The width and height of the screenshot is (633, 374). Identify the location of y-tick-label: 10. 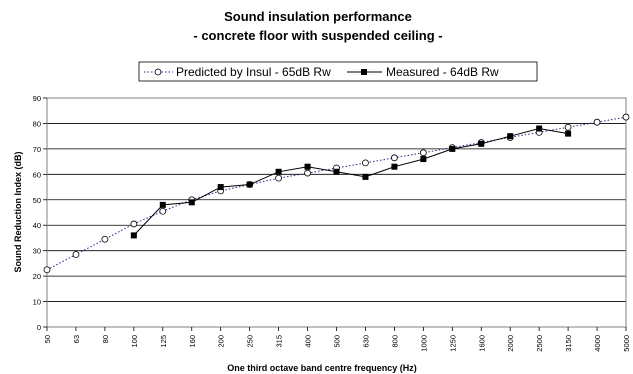
(37, 302).